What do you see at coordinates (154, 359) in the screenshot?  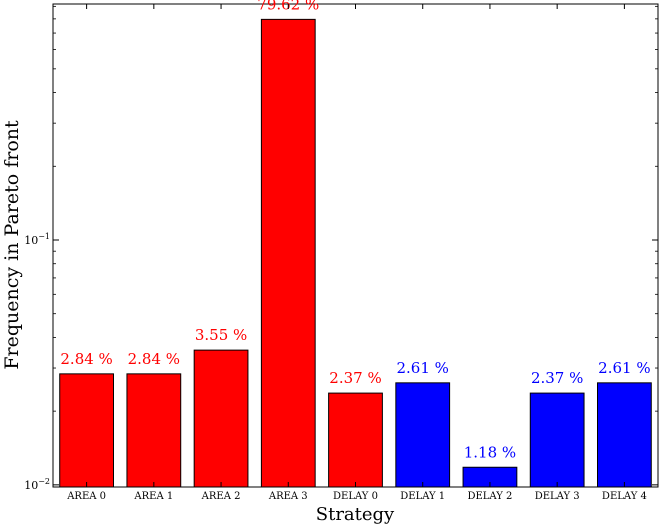 I see `data-label-1: 2.84 %` at bounding box center [154, 359].